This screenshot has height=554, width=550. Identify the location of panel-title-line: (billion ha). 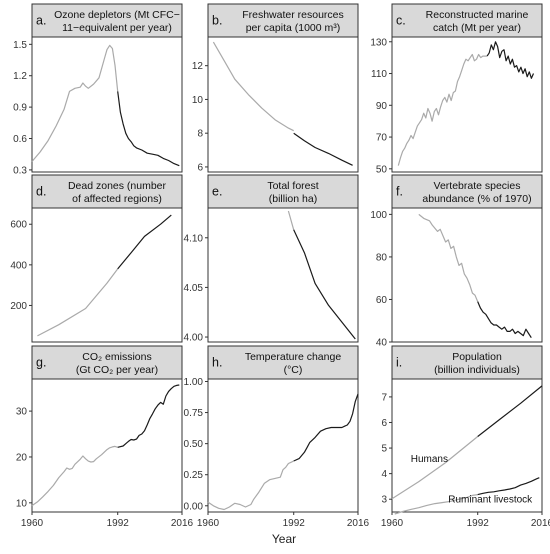
(293, 199).